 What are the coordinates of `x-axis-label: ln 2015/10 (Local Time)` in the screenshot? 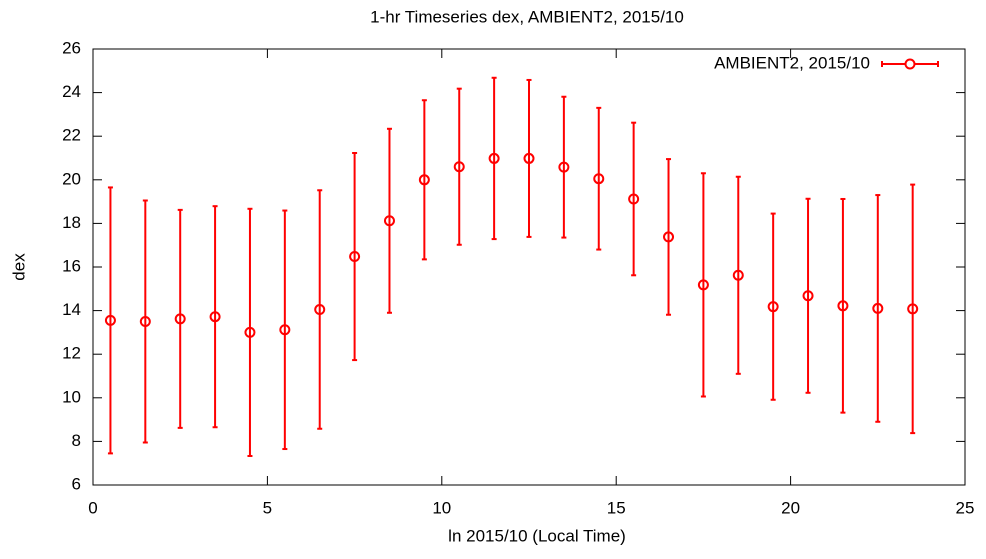 It's located at (537, 535).